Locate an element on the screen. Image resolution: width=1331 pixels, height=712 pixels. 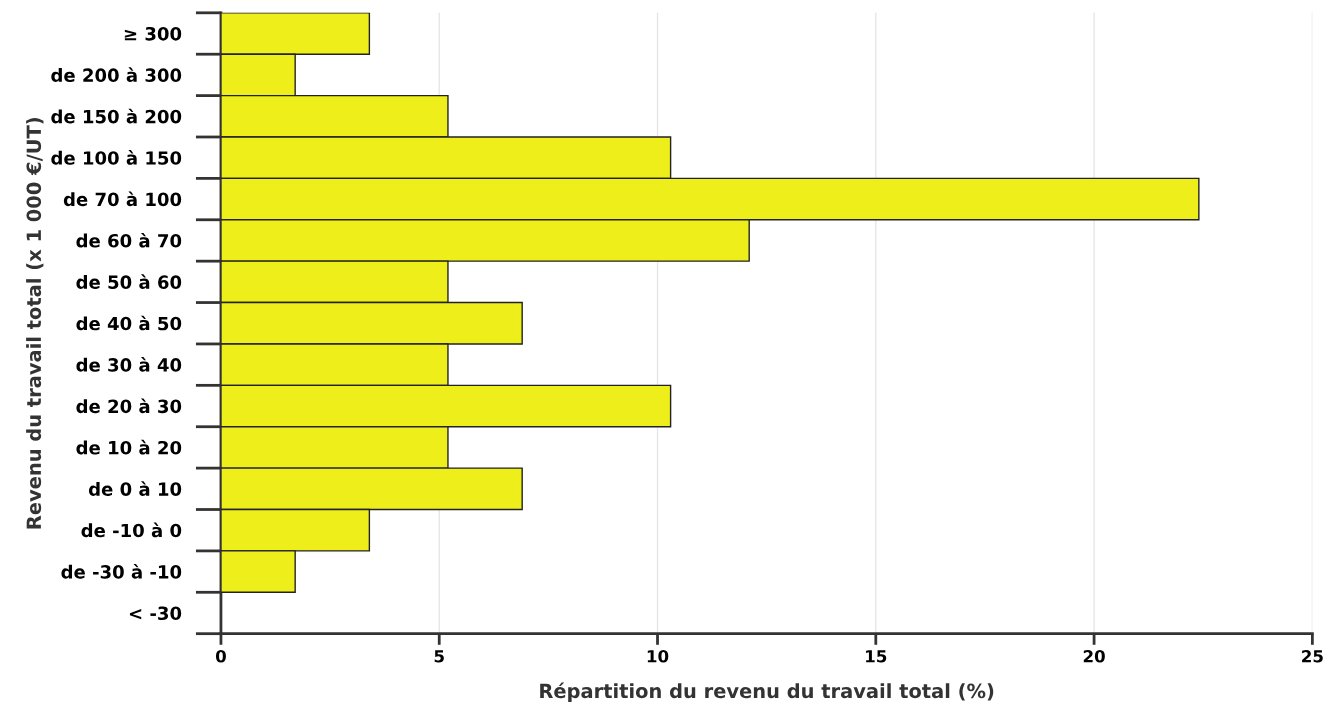
y-tick-label: de 70 à 100 is located at coordinates (122, 199).